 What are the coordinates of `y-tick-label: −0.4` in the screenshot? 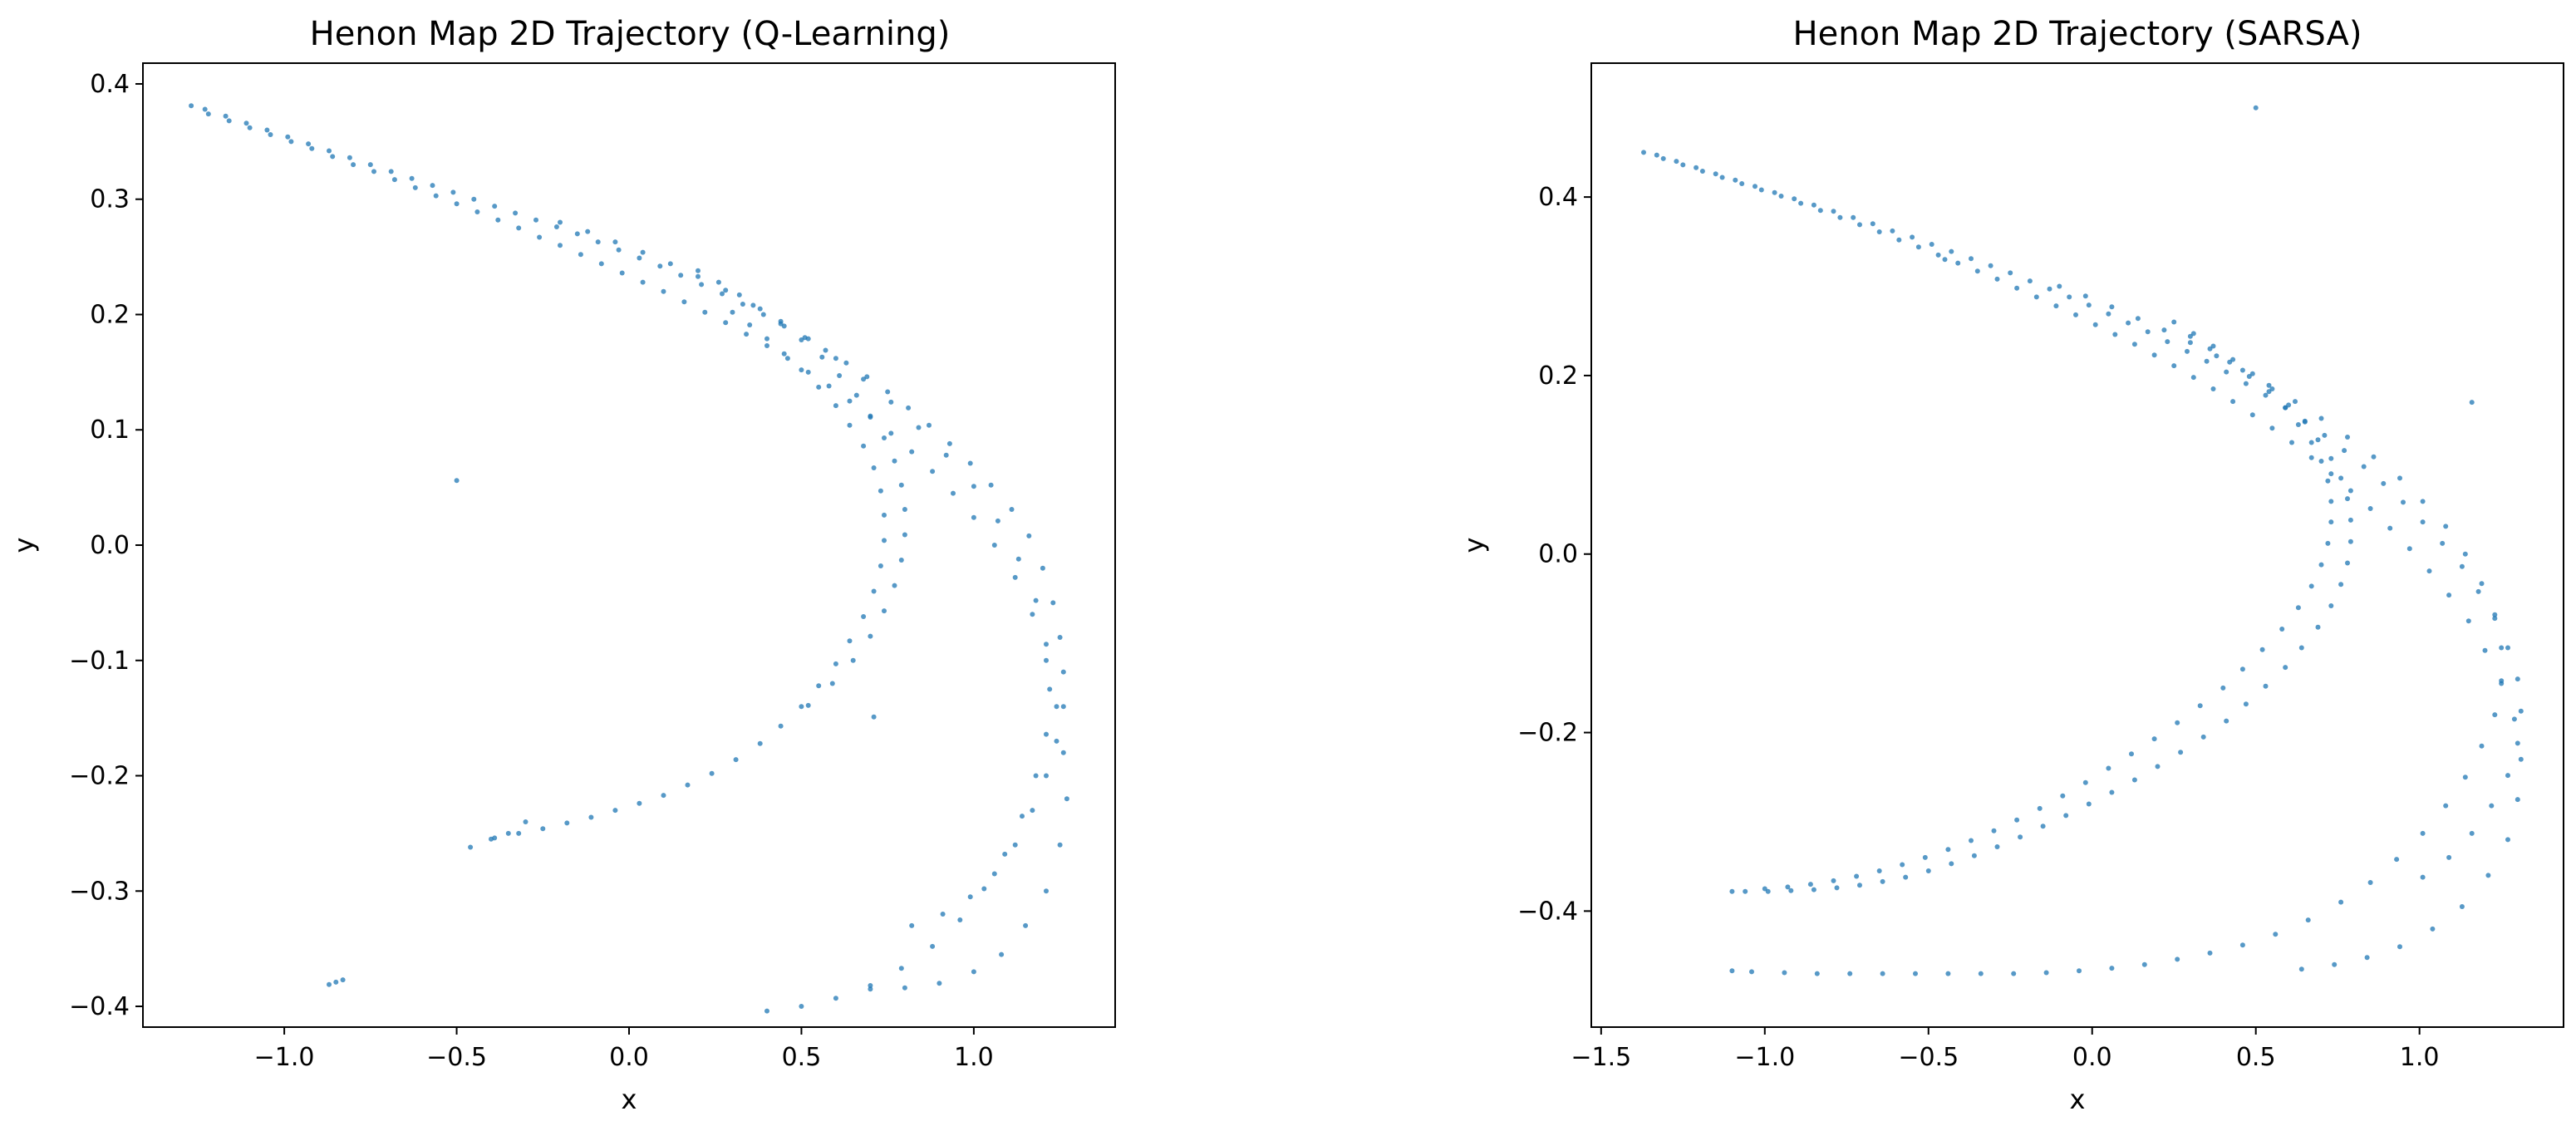 It's located at (99, 1006).